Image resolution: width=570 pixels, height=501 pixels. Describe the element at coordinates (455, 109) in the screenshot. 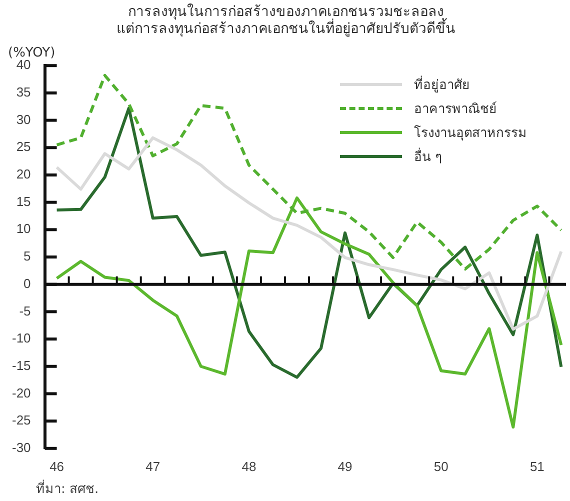

I see `legend-label: อาคารพาณิชย์` at that location.